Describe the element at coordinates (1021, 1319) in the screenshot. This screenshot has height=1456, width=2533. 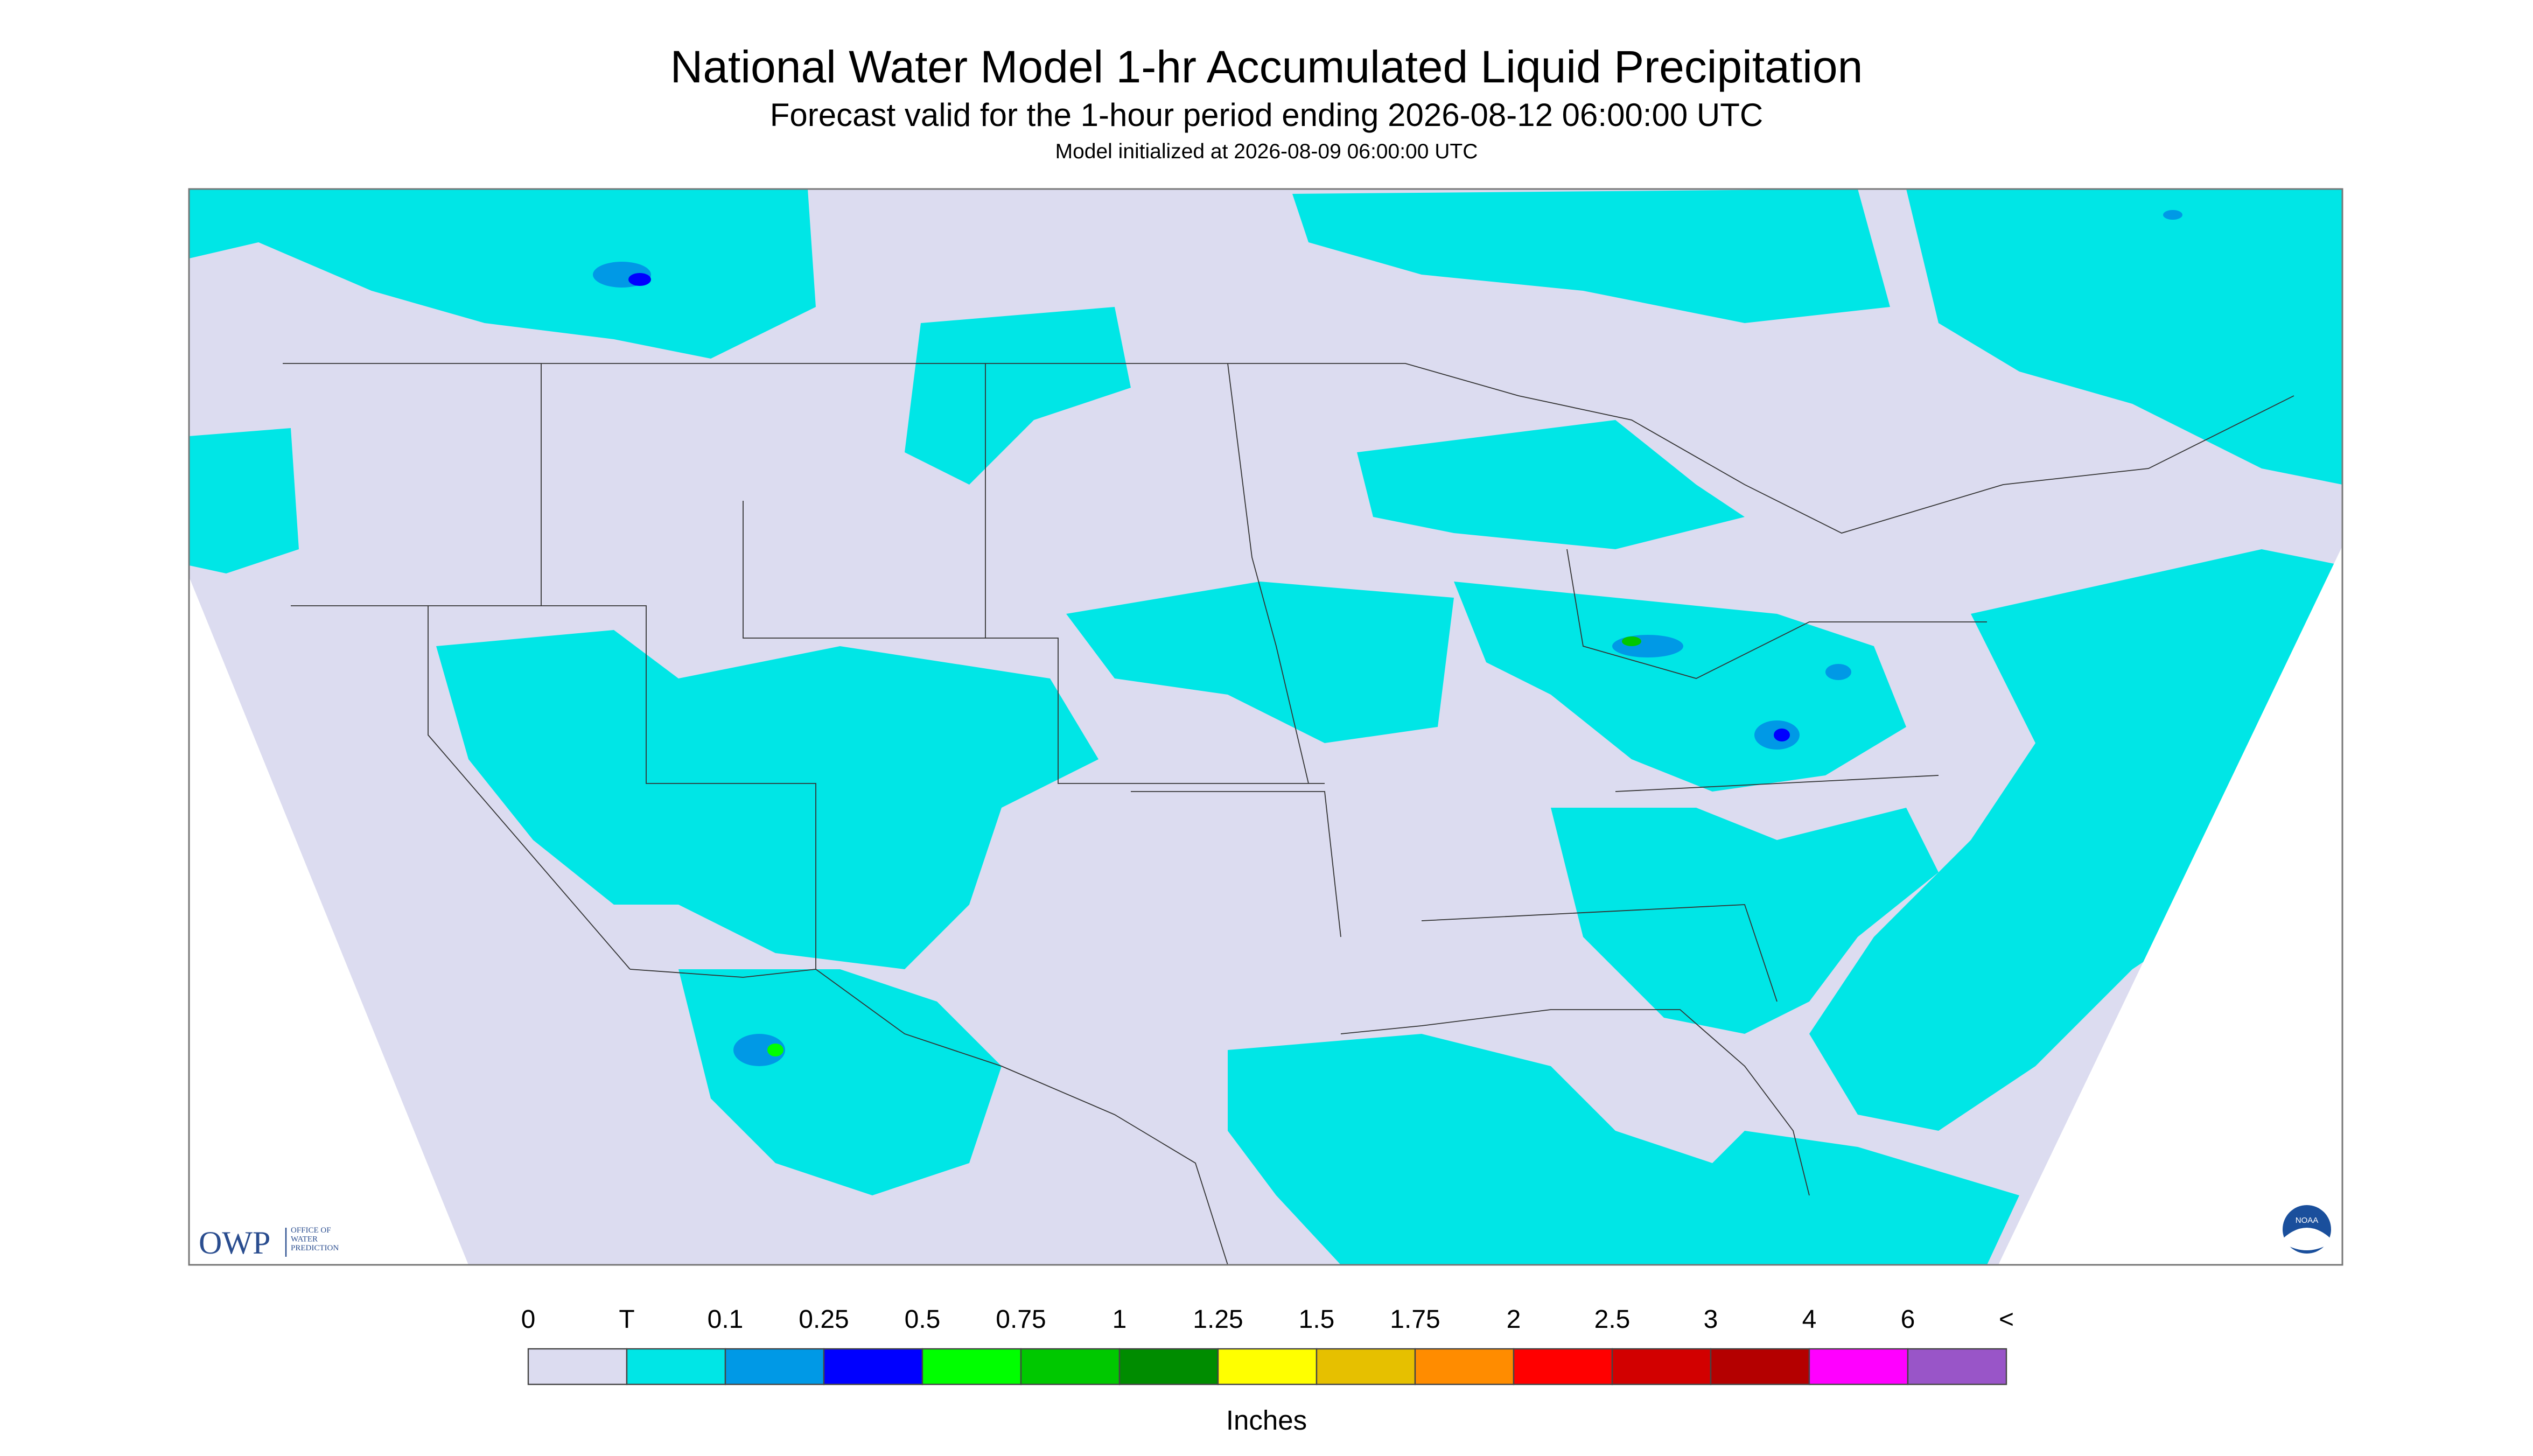
I see `legend-label: 0.75` at that location.